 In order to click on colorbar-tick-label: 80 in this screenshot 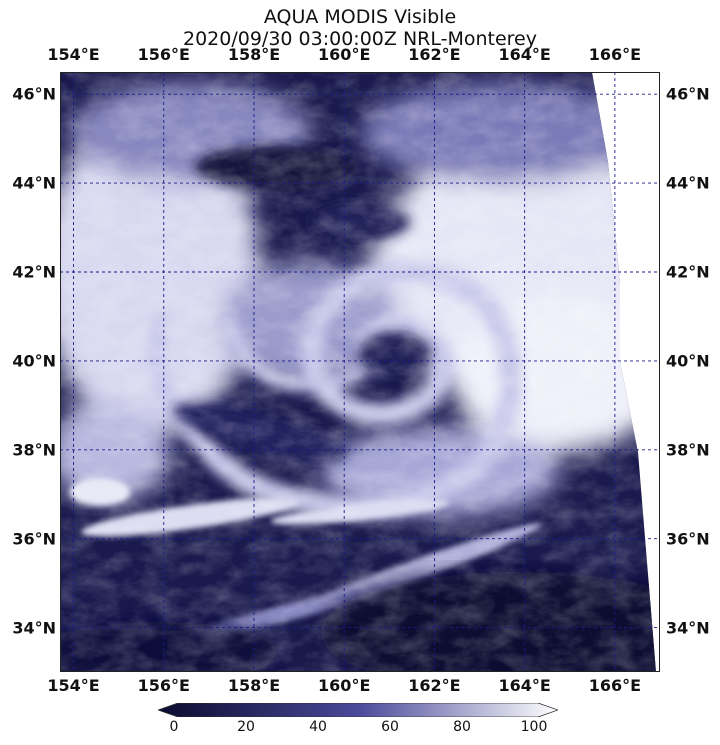, I will do `click(462, 727)`.